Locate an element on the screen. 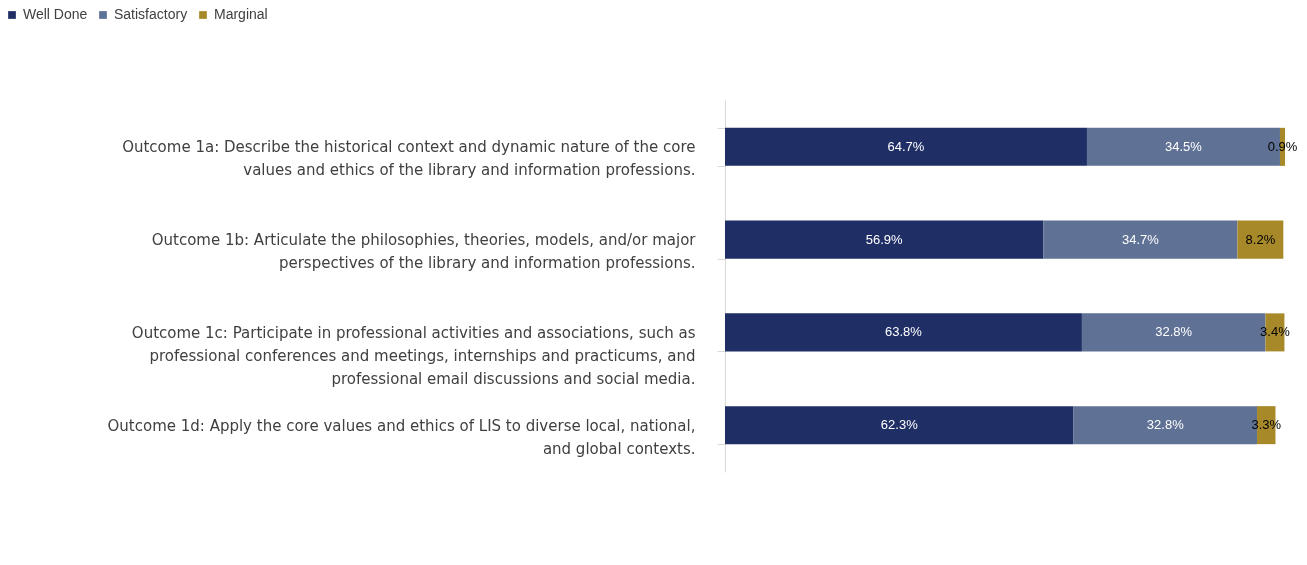  data-label: 34.5% is located at coordinates (1184, 146).